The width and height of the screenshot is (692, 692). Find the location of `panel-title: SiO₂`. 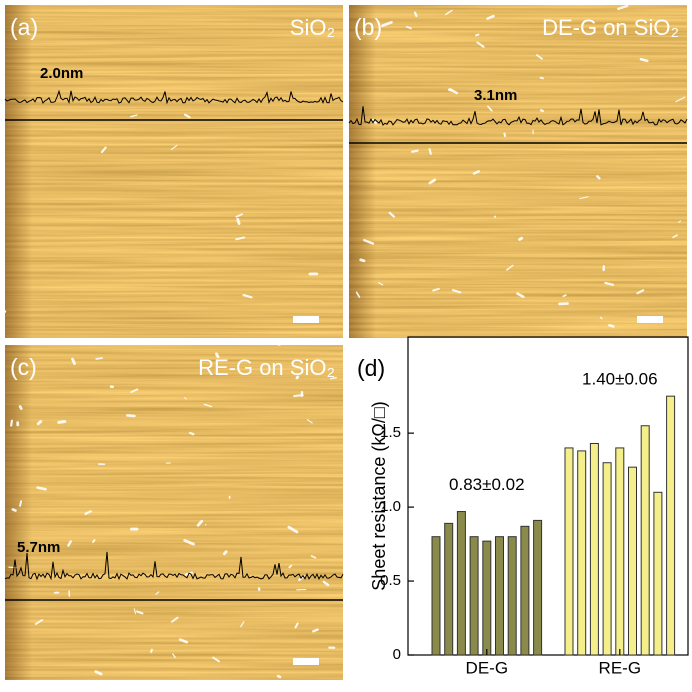

panel-title: SiO₂ is located at coordinates (312, 27).